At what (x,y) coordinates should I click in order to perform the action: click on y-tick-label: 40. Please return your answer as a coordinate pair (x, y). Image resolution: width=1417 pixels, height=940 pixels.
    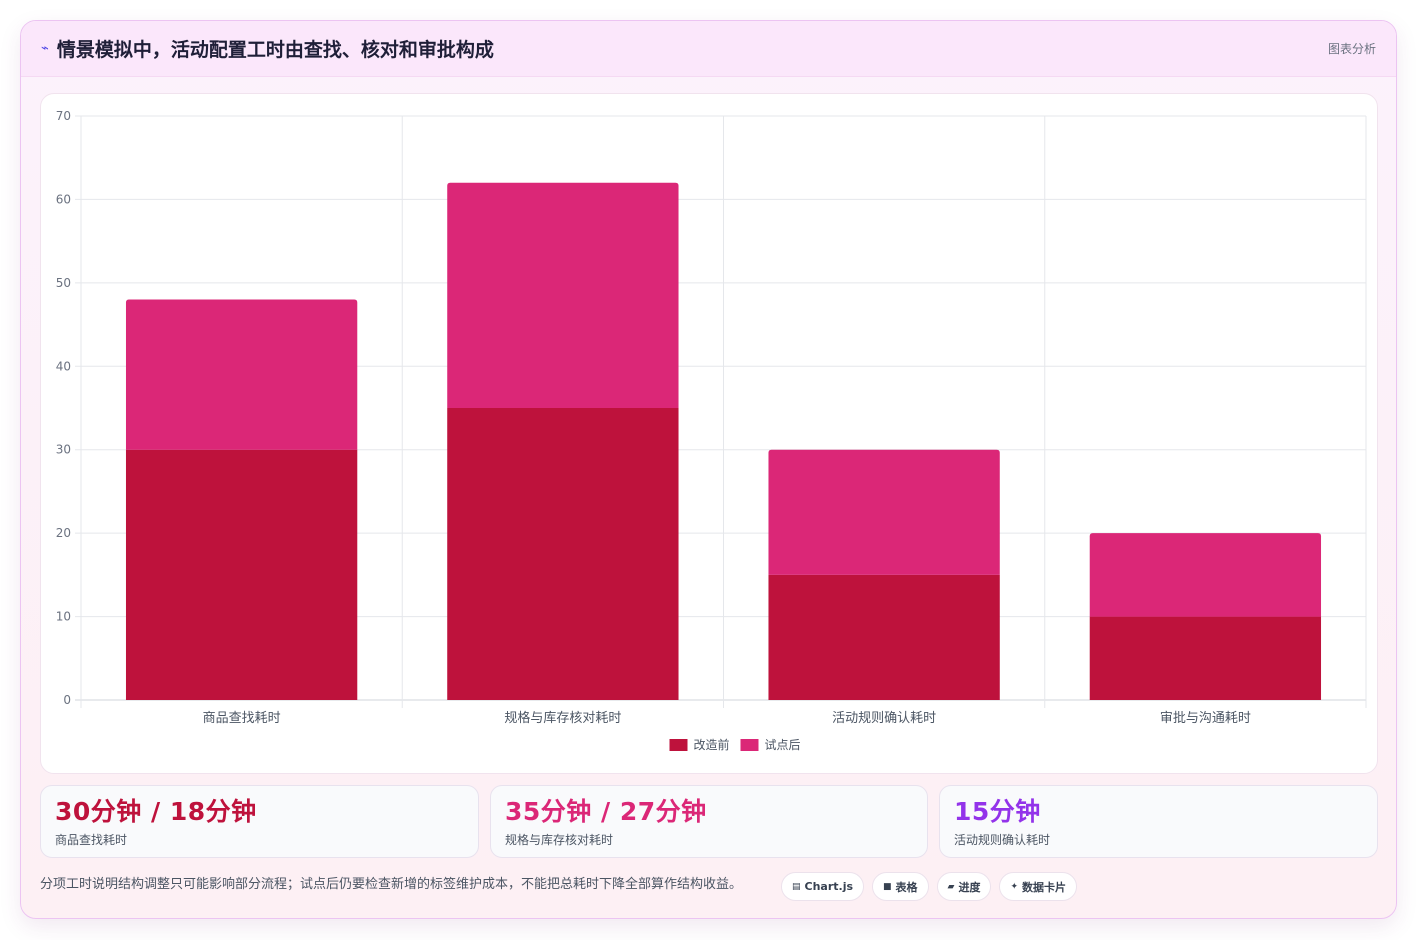
    Looking at the image, I should click on (63, 366).